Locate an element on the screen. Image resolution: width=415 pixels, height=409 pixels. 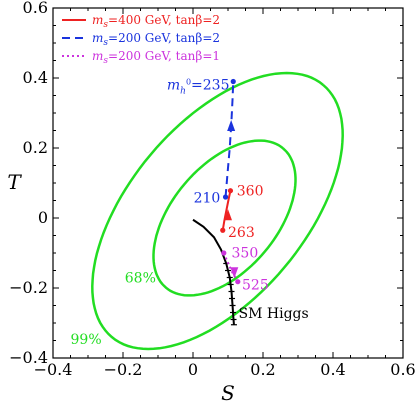
sm-higgs-curve: SM Higgs is located at coordinates (250, 272).